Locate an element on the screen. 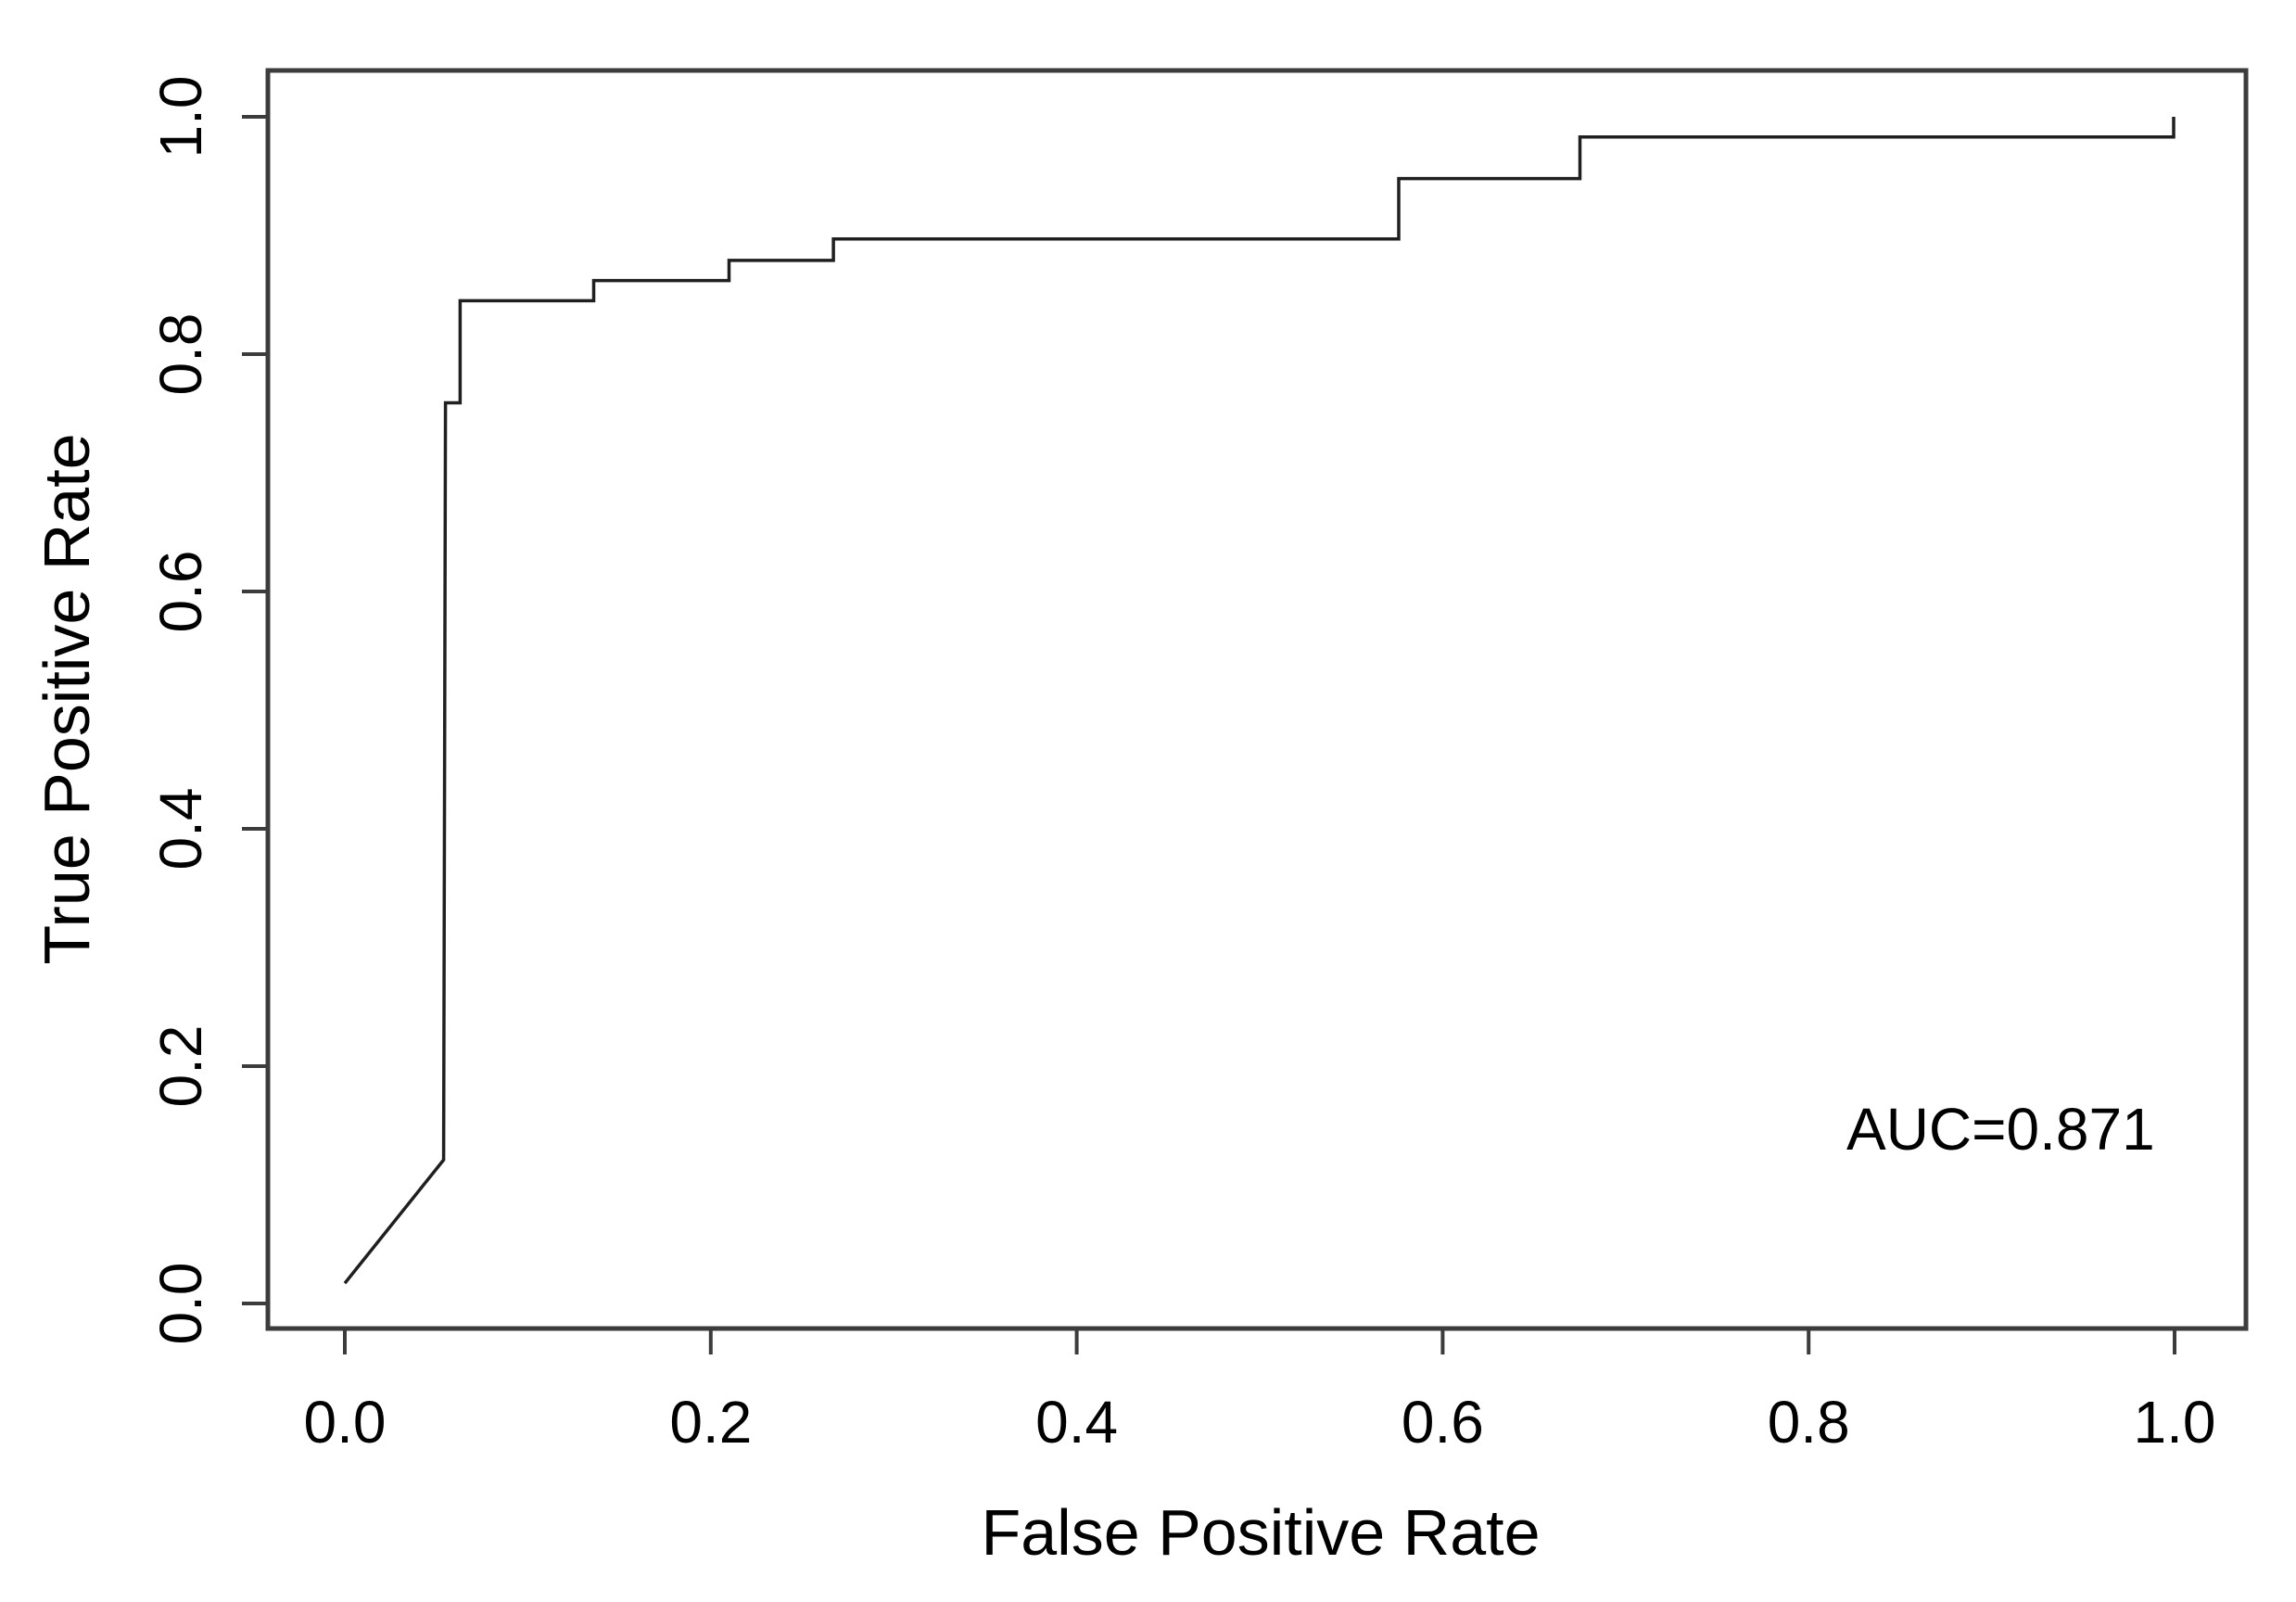 The image size is (2296, 1602). x-tick-label: 0.0 is located at coordinates (345, 1422).